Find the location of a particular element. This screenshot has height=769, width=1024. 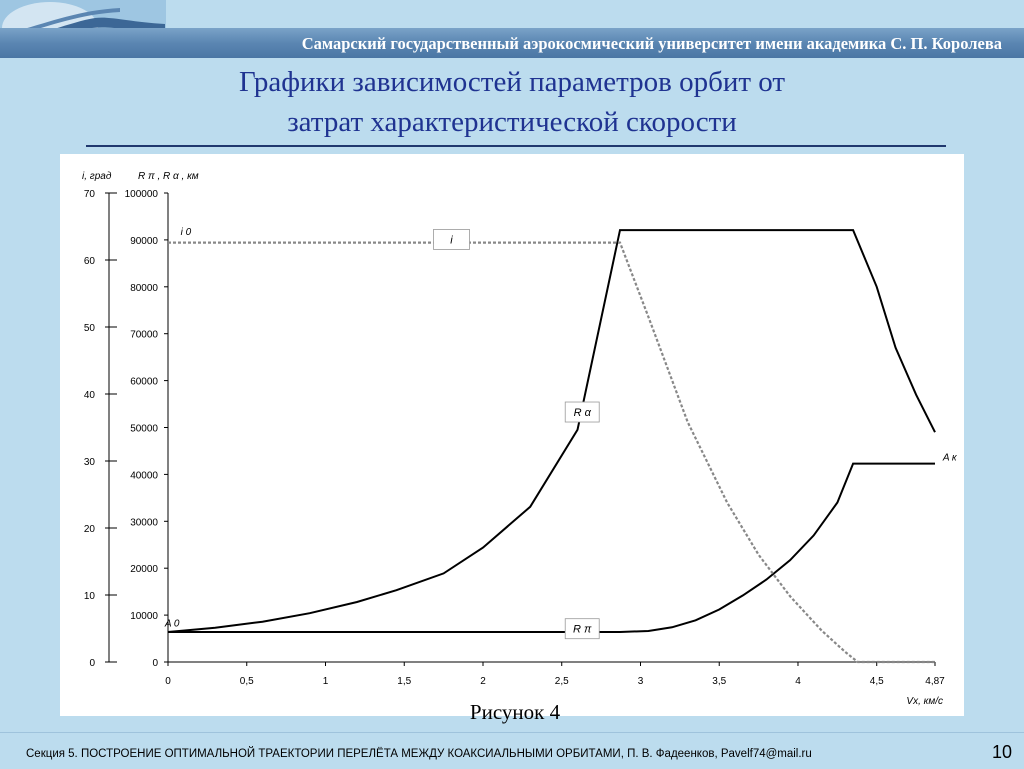

page-number: 10 is located at coordinates (1001, 752).